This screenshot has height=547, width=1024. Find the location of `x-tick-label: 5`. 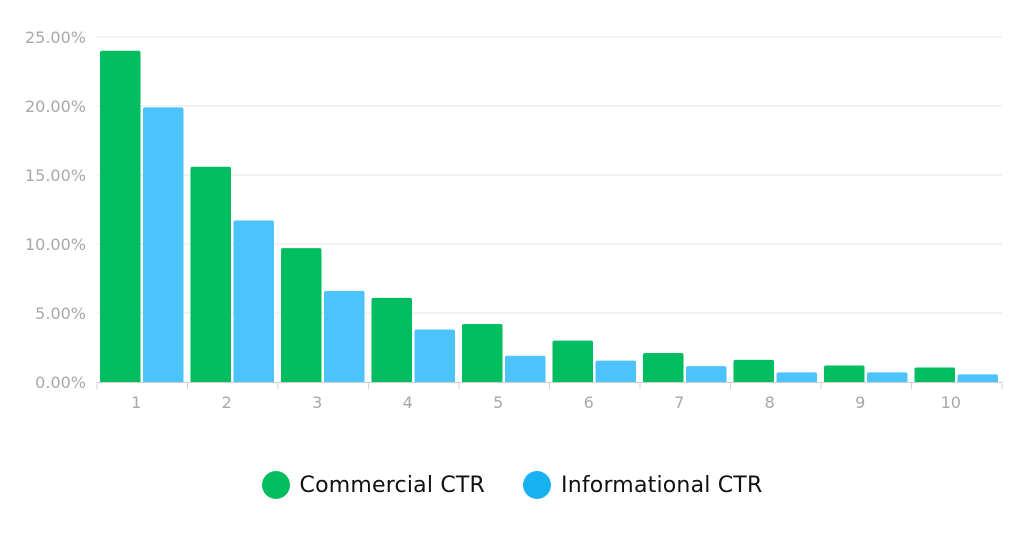

x-tick-label: 5 is located at coordinates (498, 402).